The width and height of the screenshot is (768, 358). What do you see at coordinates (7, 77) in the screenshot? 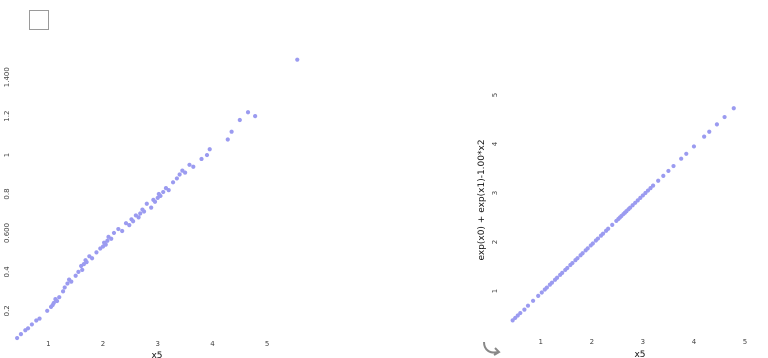
I see `y-tick-label: 1.400` at bounding box center [7, 77].